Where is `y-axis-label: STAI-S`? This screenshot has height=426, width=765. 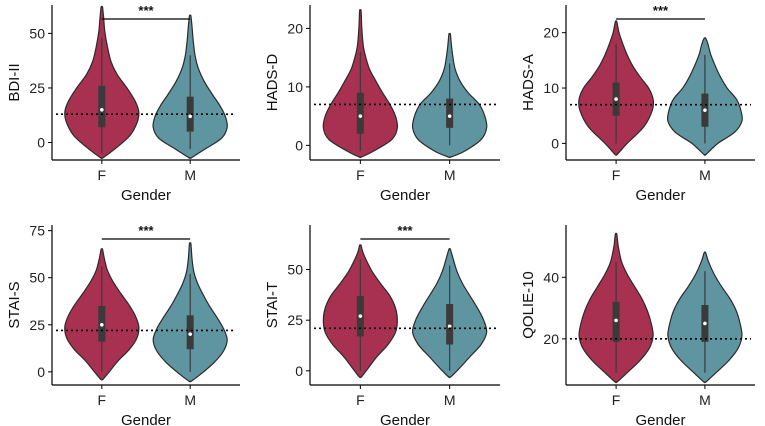
y-axis-label: STAI-S is located at coordinates (14, 304).